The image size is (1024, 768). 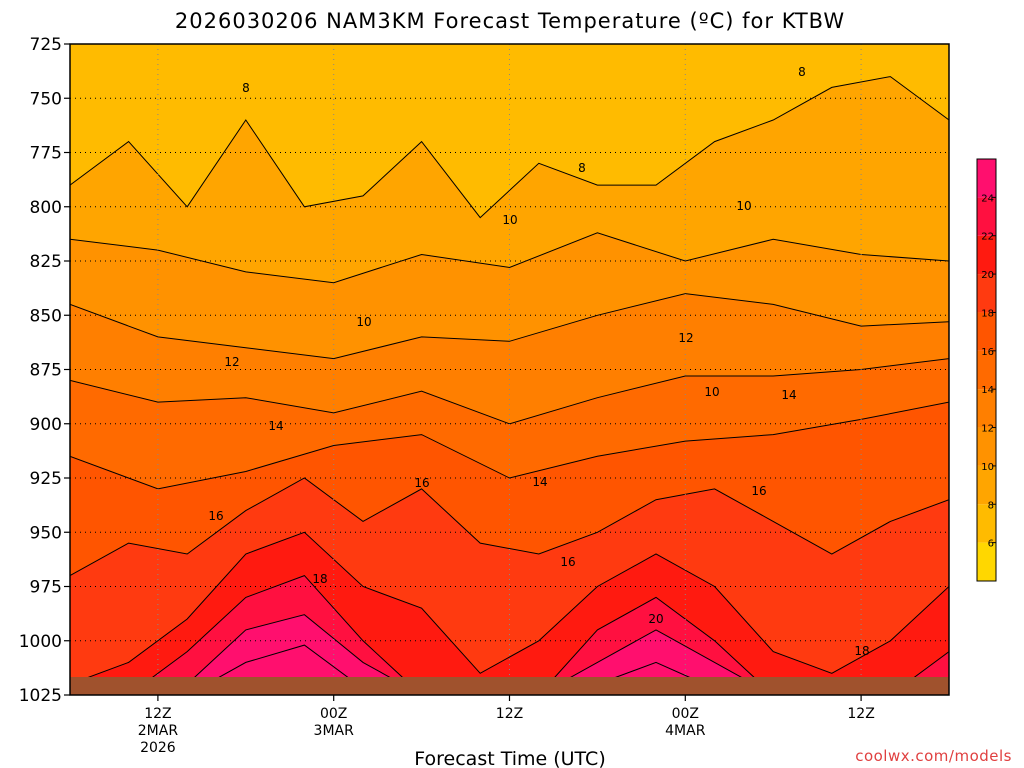 What do you see at coordinates (987, 429) in the screenshot?
I see `colorbar-tick-label: 12` at bounding box center [987, 429].